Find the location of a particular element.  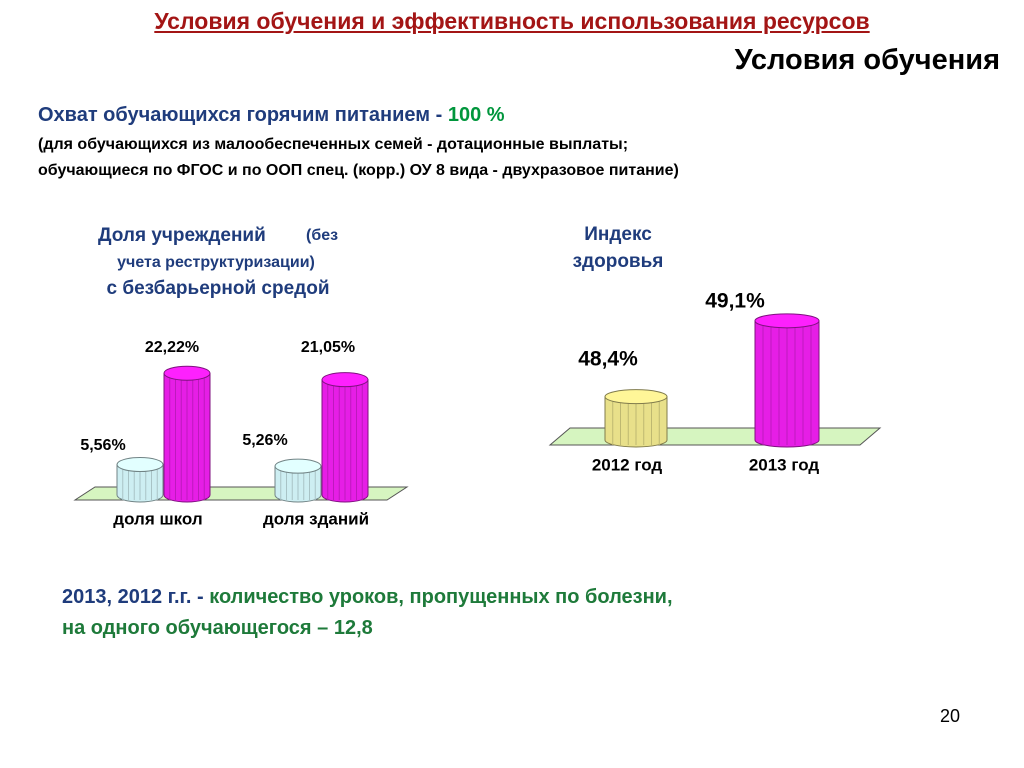

data-label: 48,4% is located at coordinates (608, 359).